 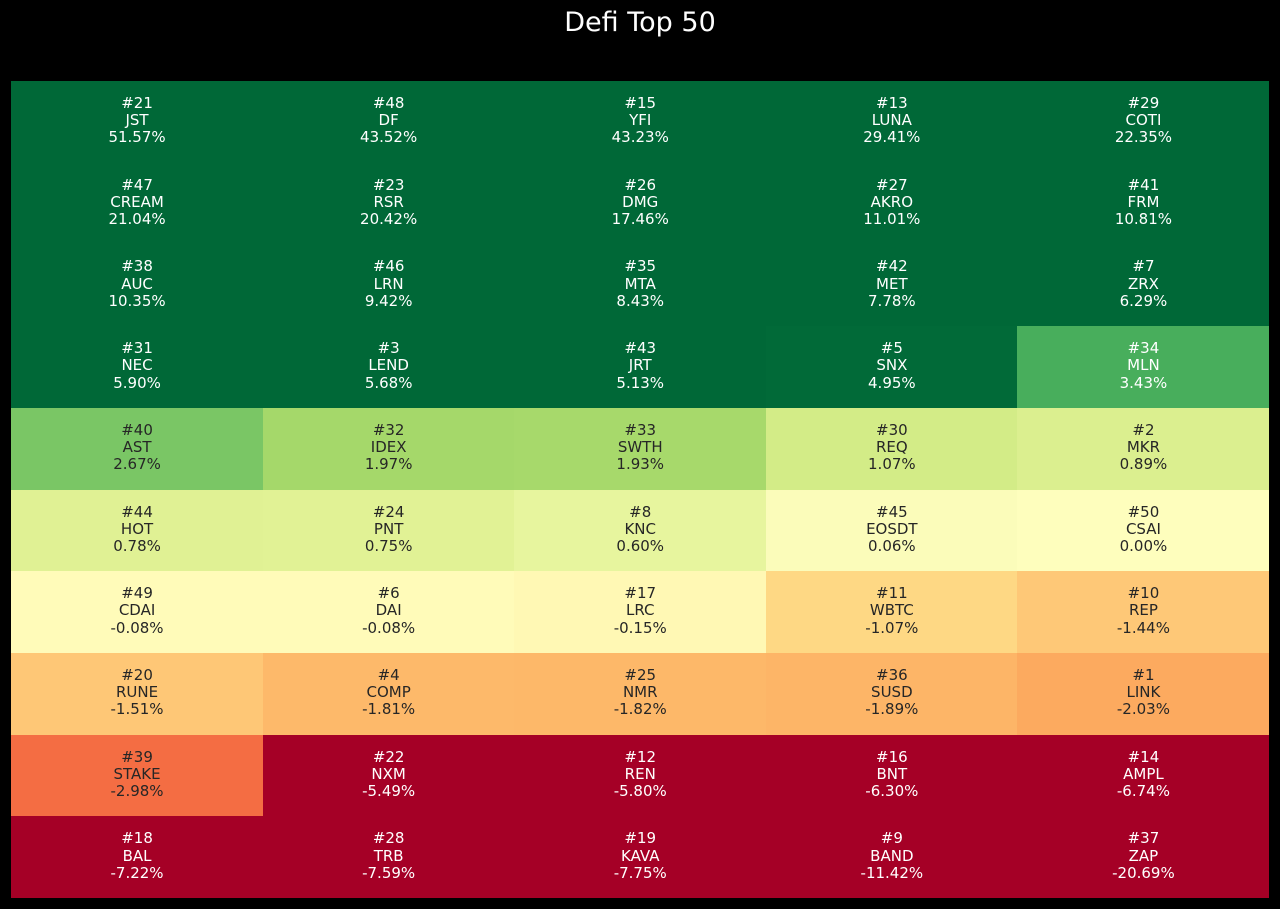 I want to click on cell-rank: #18, so click(x=137, y=838).